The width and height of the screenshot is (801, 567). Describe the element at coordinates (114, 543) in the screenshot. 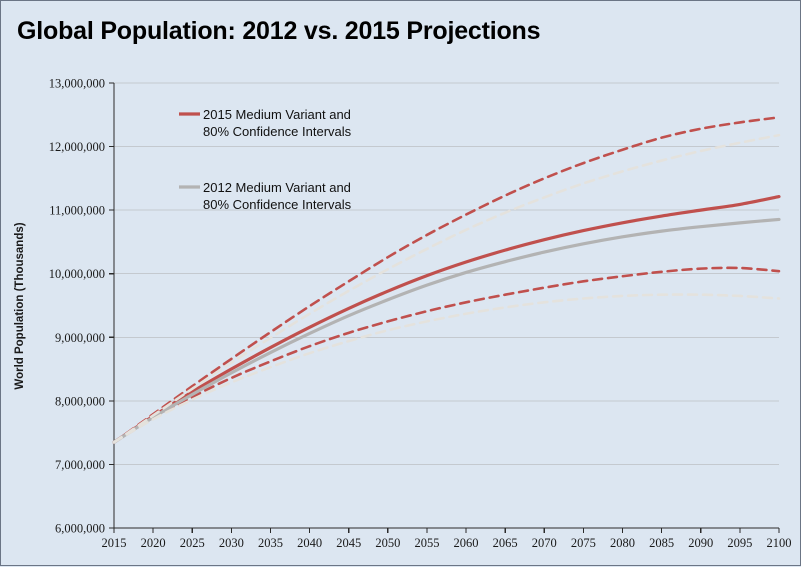

I see `svg-text: 2015` at that location.